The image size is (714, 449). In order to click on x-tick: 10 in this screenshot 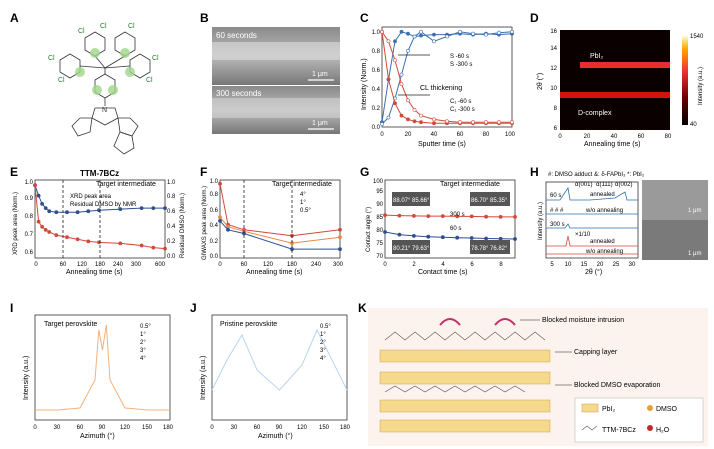, I will do `click(568, 265)`.